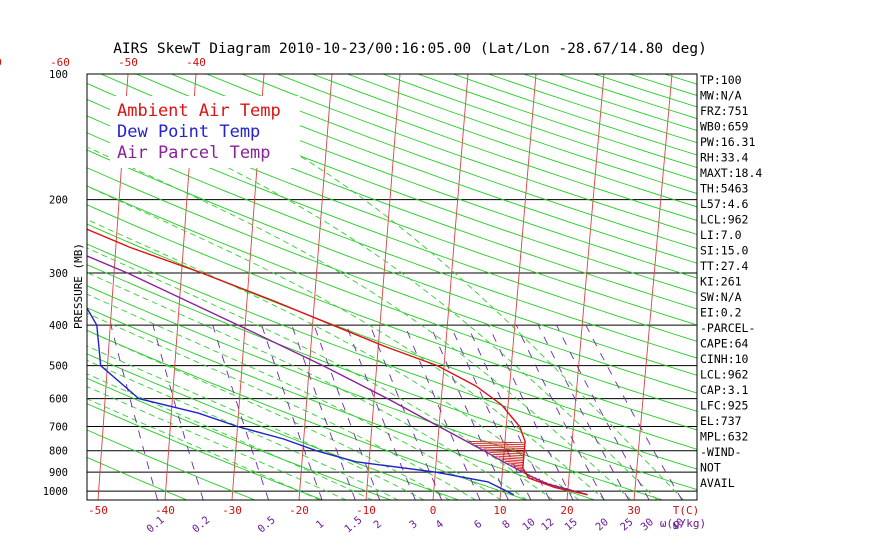 Image resolution: width=870 pixels, height=560 pixels. I want to click on index-line-24: -WIND-, so click(721, 452).